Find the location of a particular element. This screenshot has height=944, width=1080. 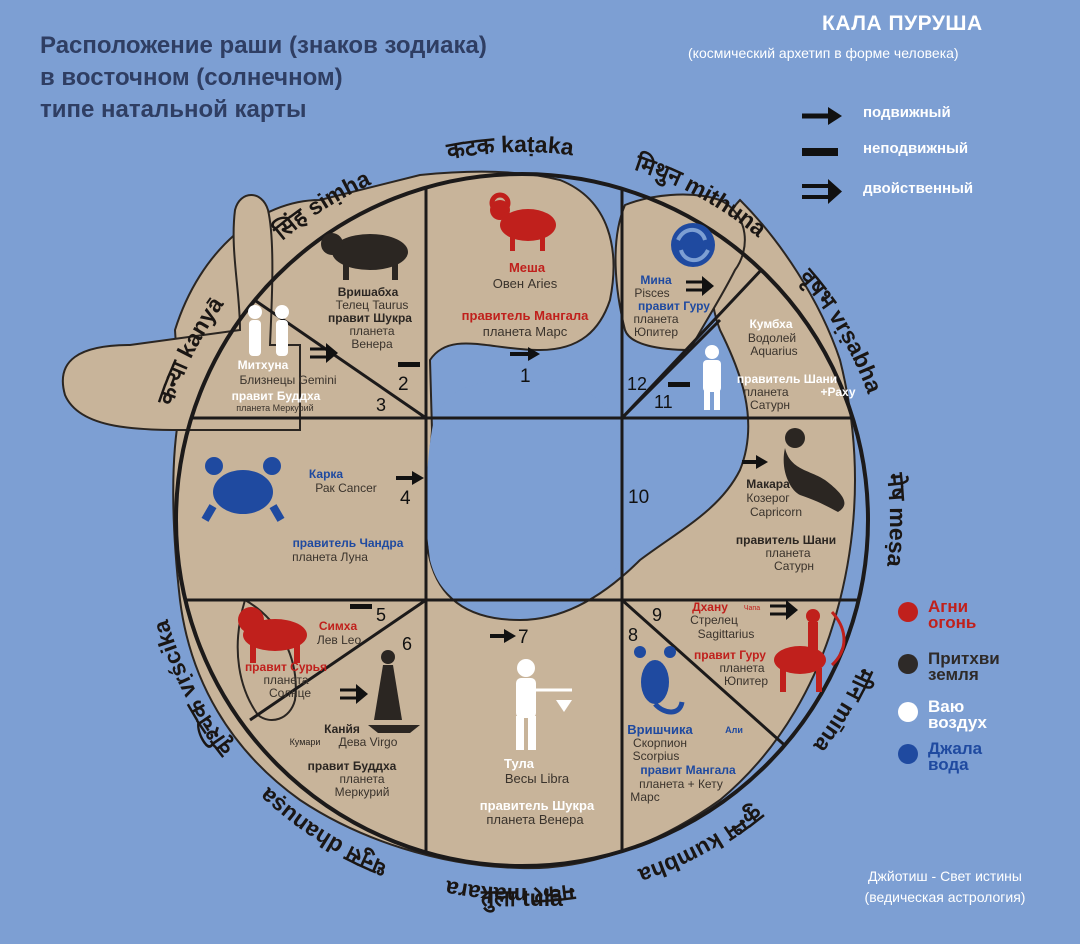

house-9-ruler: правит Гуру is located at coordinates (730, 655).